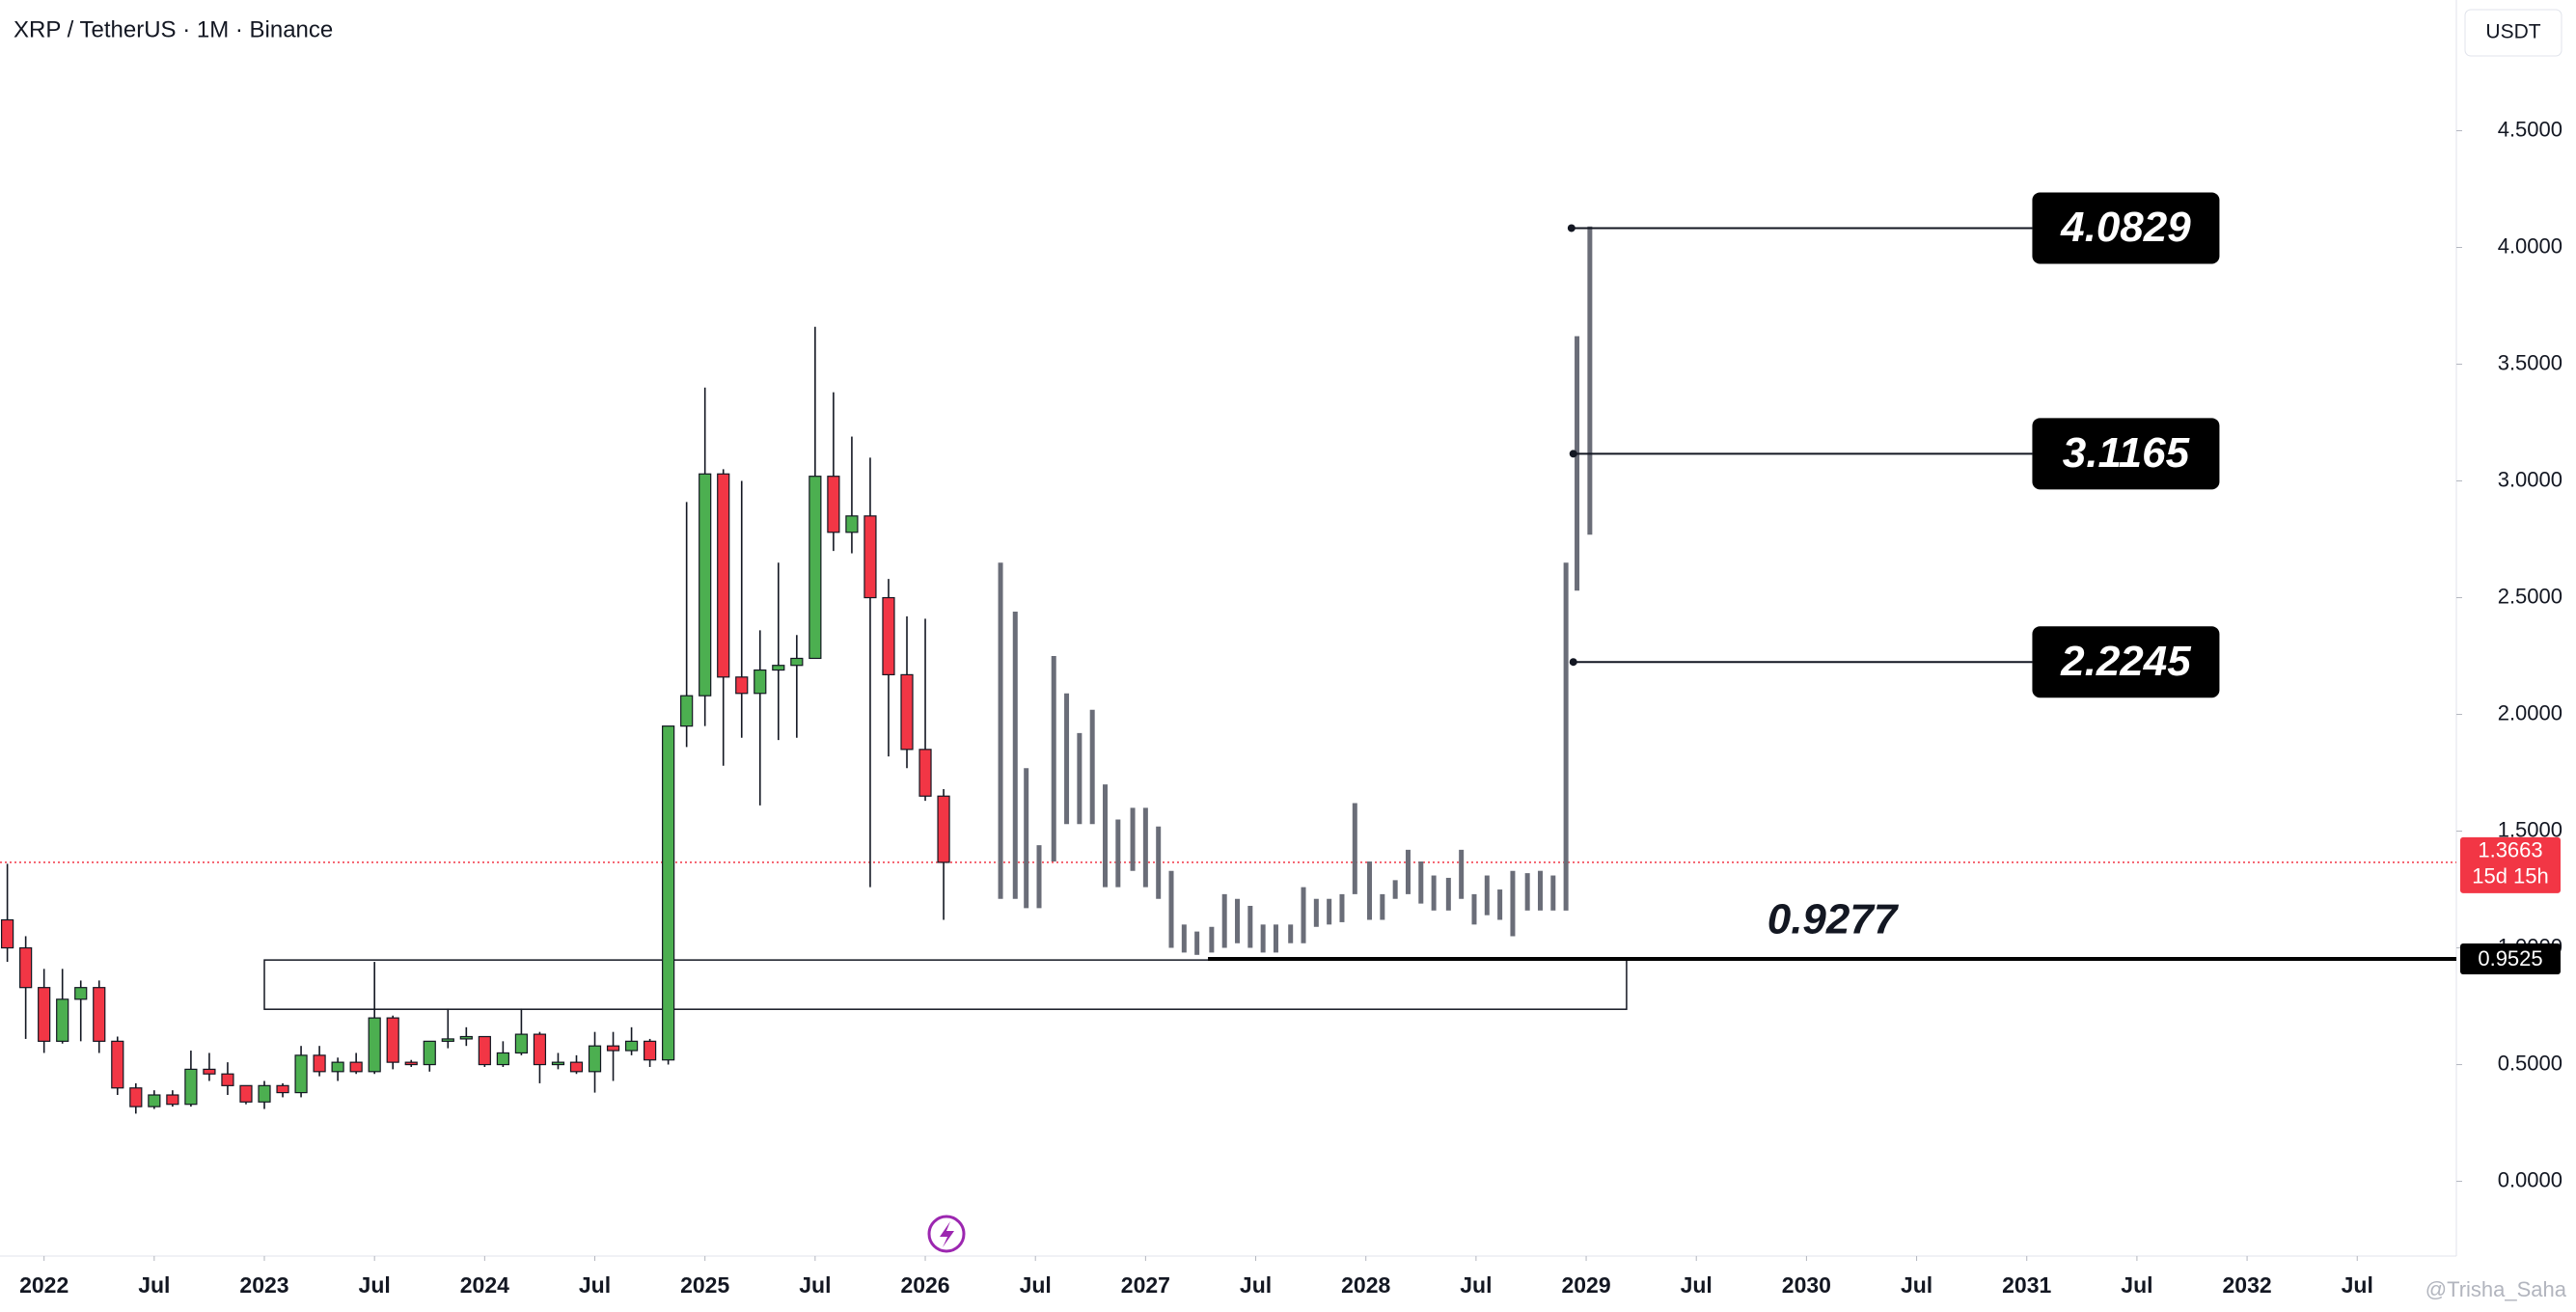 This screenshot has height=1312, width=2576. I want to click on level-label: 2.2245, so click(2125, 661).